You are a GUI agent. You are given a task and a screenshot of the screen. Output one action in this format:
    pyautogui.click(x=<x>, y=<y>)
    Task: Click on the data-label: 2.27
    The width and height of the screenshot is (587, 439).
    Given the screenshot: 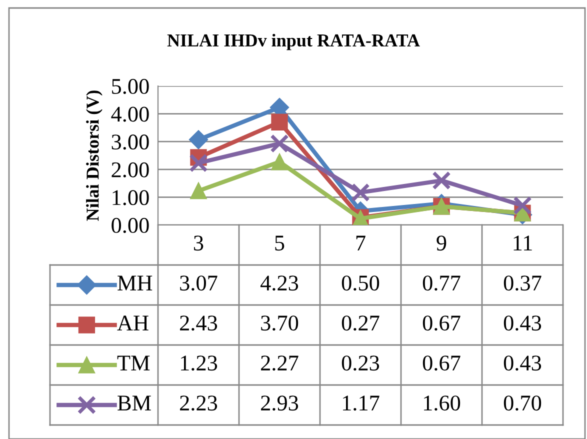 What is the action you would take?
    pyautogui.click(x=279, y=363)
    